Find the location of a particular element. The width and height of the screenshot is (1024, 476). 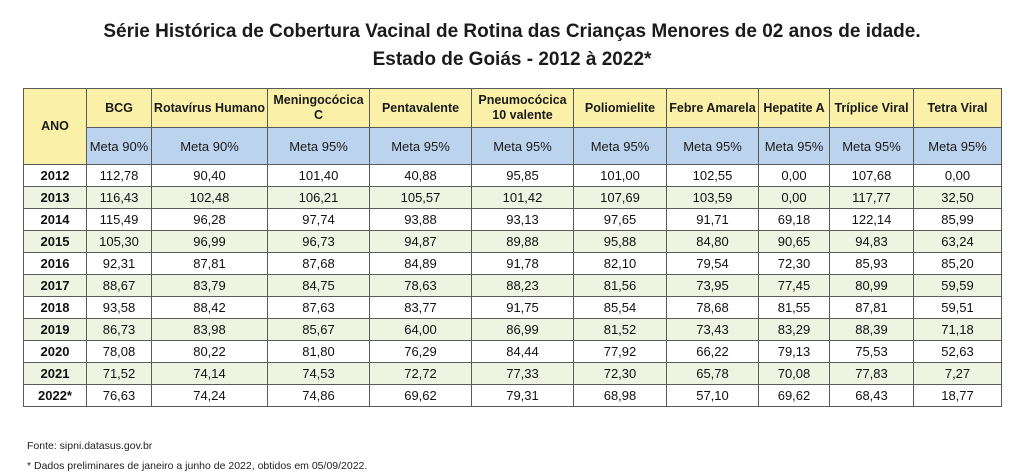

coverage-value-cell: 76,63 is located at coordinates (119, 395).